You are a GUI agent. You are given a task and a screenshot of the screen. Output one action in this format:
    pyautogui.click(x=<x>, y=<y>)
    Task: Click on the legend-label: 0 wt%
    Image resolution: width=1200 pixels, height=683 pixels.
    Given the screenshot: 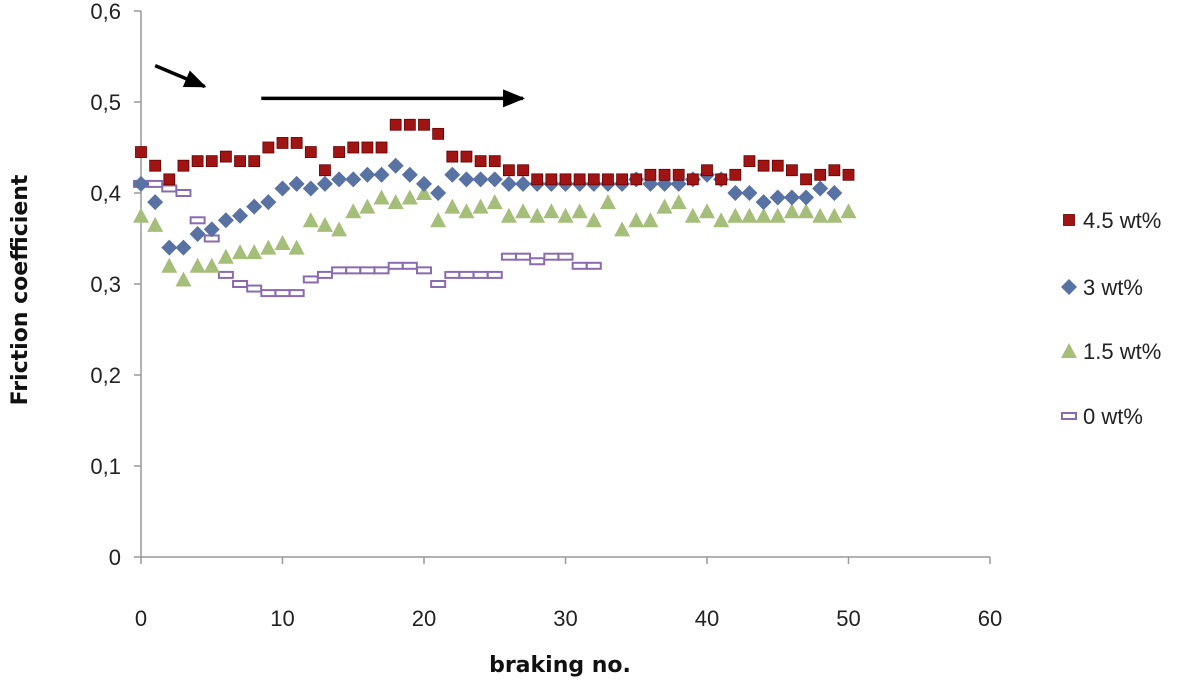 What is the action you would take?
    pyautogui.click(x=1113, y=416)
    